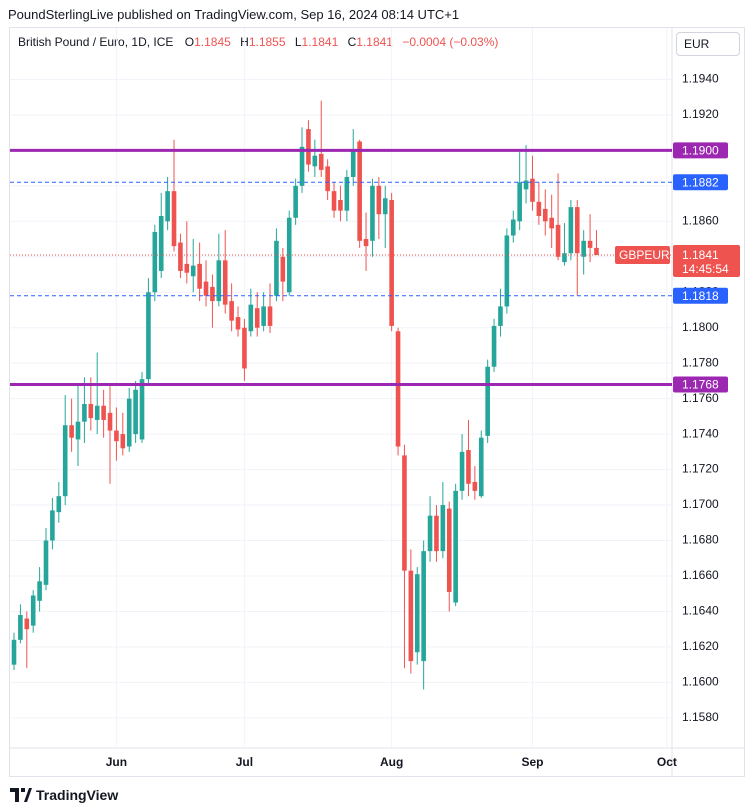 The image size is (754, 812). I want to click on c-value: 1.1841, so click(374, 42).